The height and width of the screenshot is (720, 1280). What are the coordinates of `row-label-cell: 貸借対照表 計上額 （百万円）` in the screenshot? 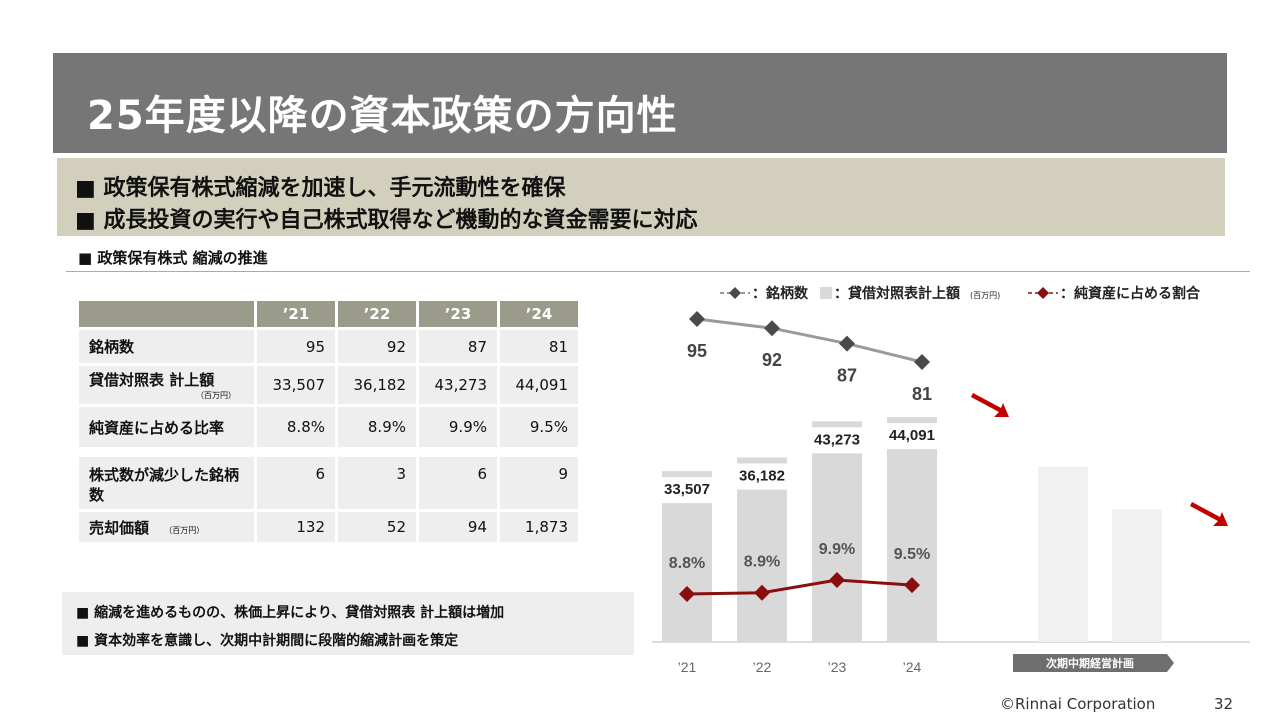 It's located at (166, 385).